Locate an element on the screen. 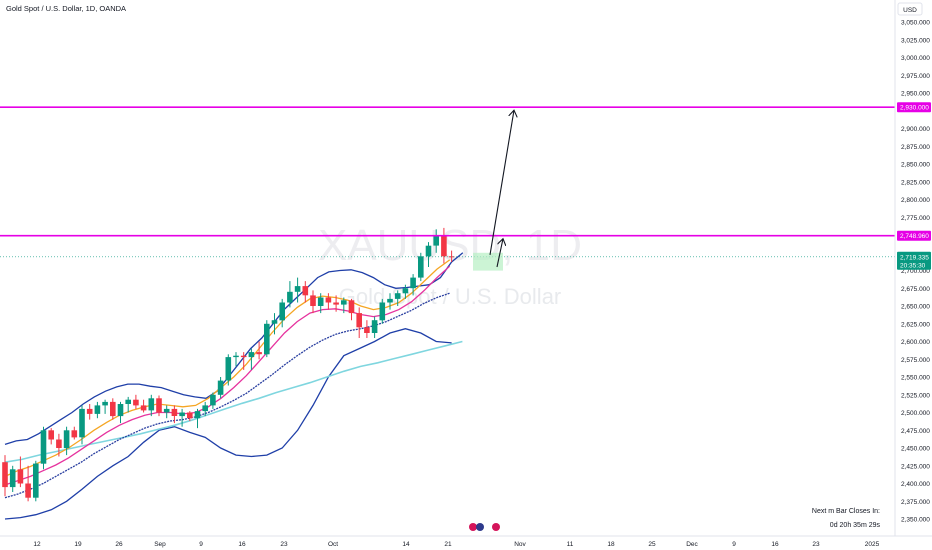 The height and width of the screenshot is (550, 932). time-tick-label: 12 is located at coordinates (37, 544).